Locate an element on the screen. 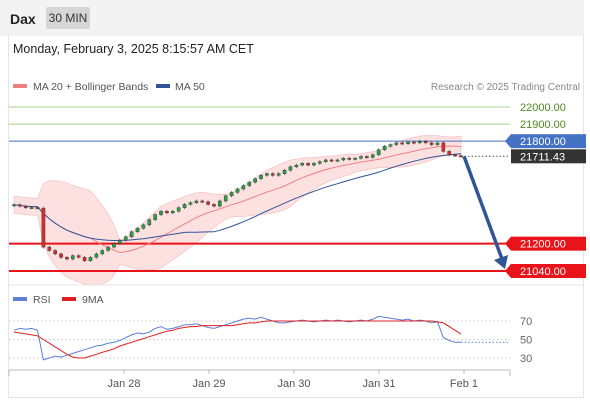 This screenshot has height=400, width=590. forecast-arrow is located at coordinates (485, 212).